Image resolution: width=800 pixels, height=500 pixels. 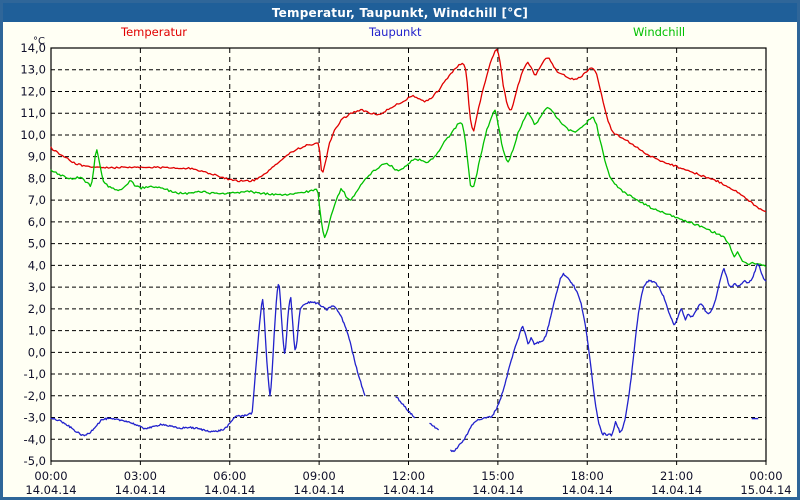 What do you see at coordinates (35, 418) in the screenshot?
I see `y-tick-label: -3,0` at bounding box center [35, 418].